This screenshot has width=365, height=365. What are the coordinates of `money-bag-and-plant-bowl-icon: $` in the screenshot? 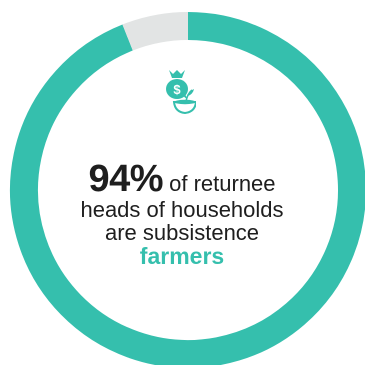 It's located at (181, 92).